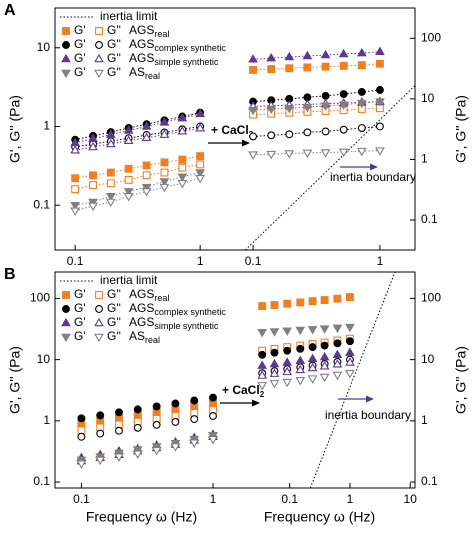  I want to click on y-tick-label: 0.1, so click(41, 481).